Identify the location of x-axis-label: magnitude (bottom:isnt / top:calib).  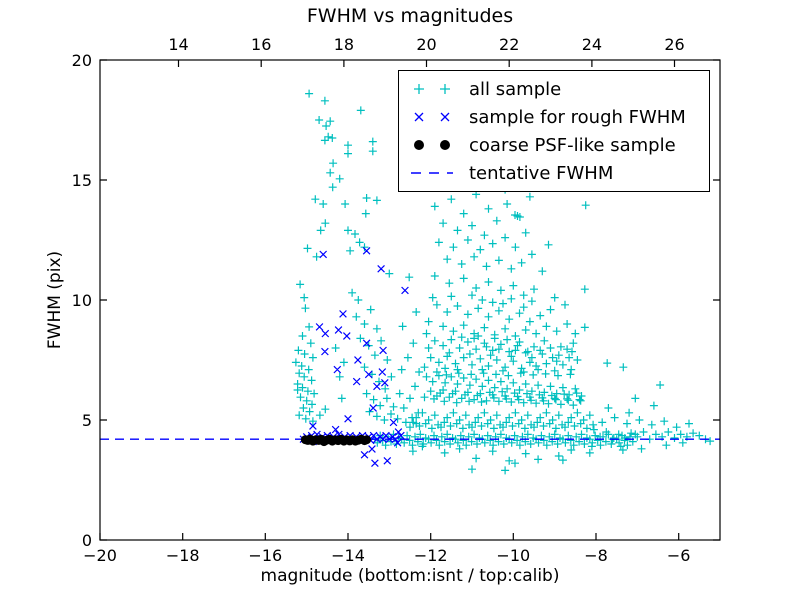
(410, 576).